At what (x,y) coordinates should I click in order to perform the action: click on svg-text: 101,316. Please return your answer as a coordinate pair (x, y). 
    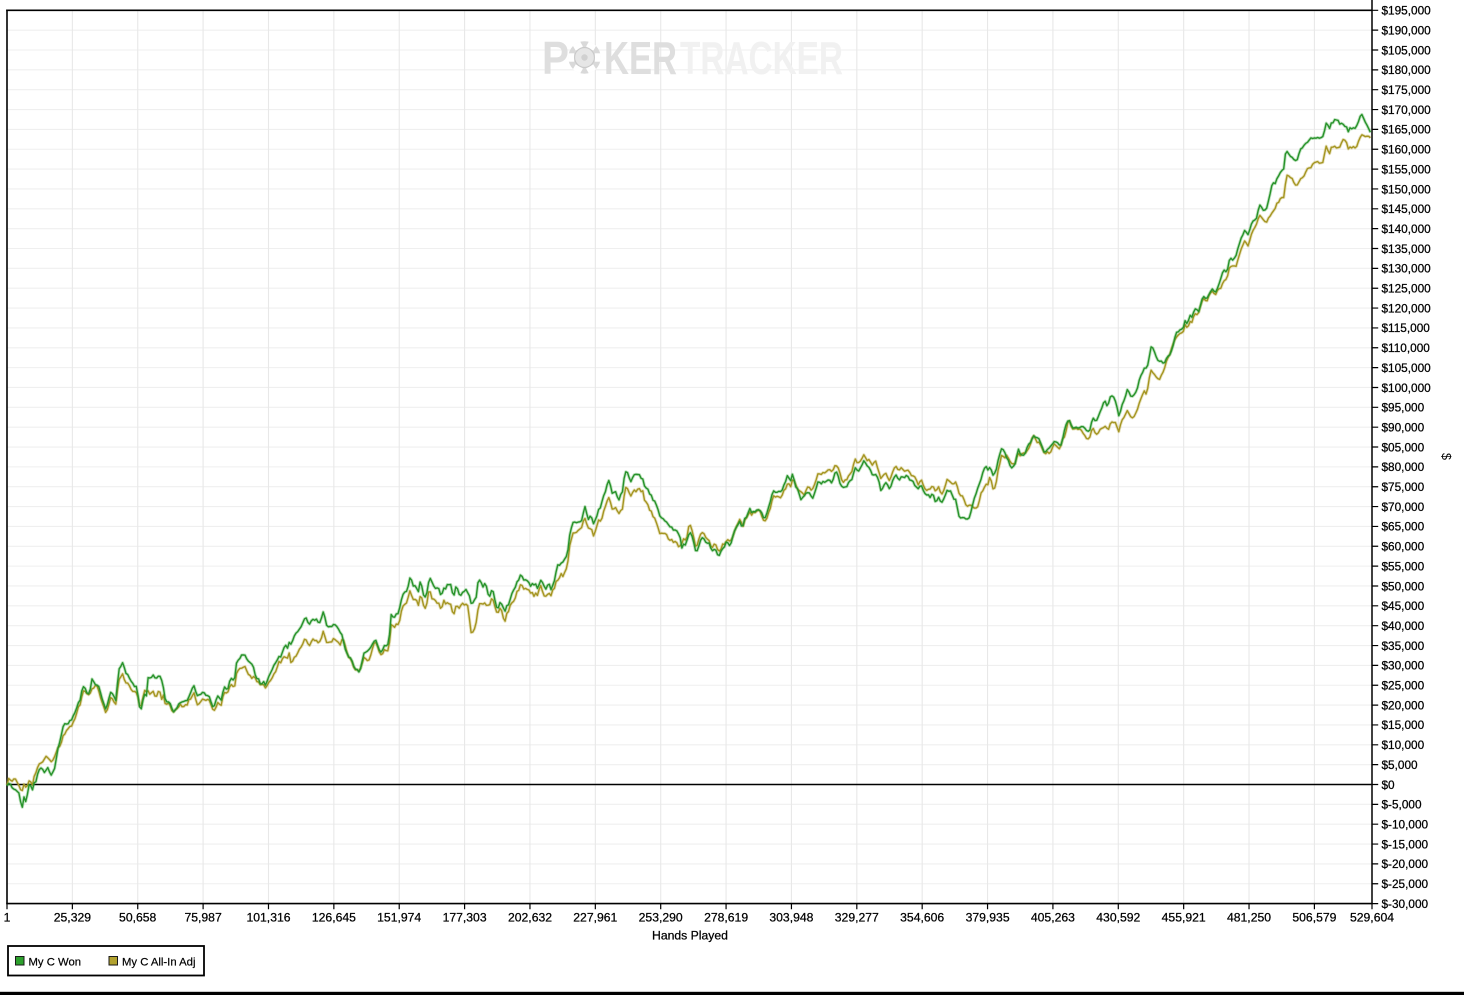
    Looking at the image, I should click on (268, 918).